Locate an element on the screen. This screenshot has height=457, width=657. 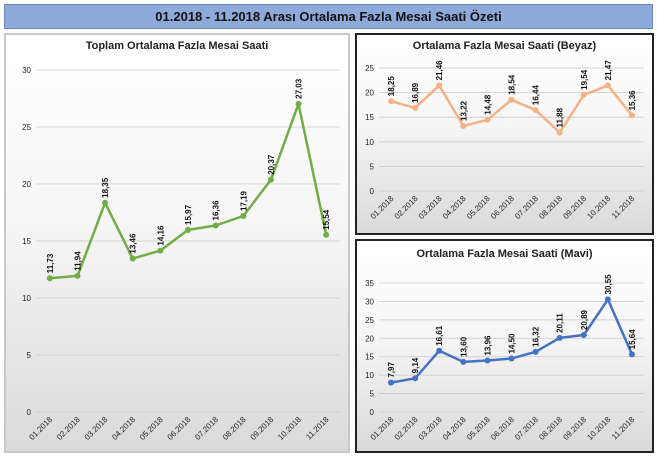
chart0-y-tick-label: 20 is located at coordinates (26, 184).